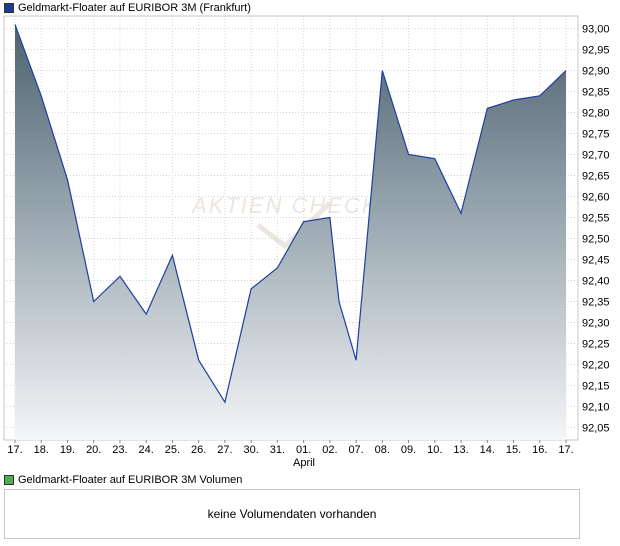 This screenshot has width=620, height=546. Describe the element at coordinates (329, 450) in the screenshot. I see `x-tick-label: 02.` at that location.